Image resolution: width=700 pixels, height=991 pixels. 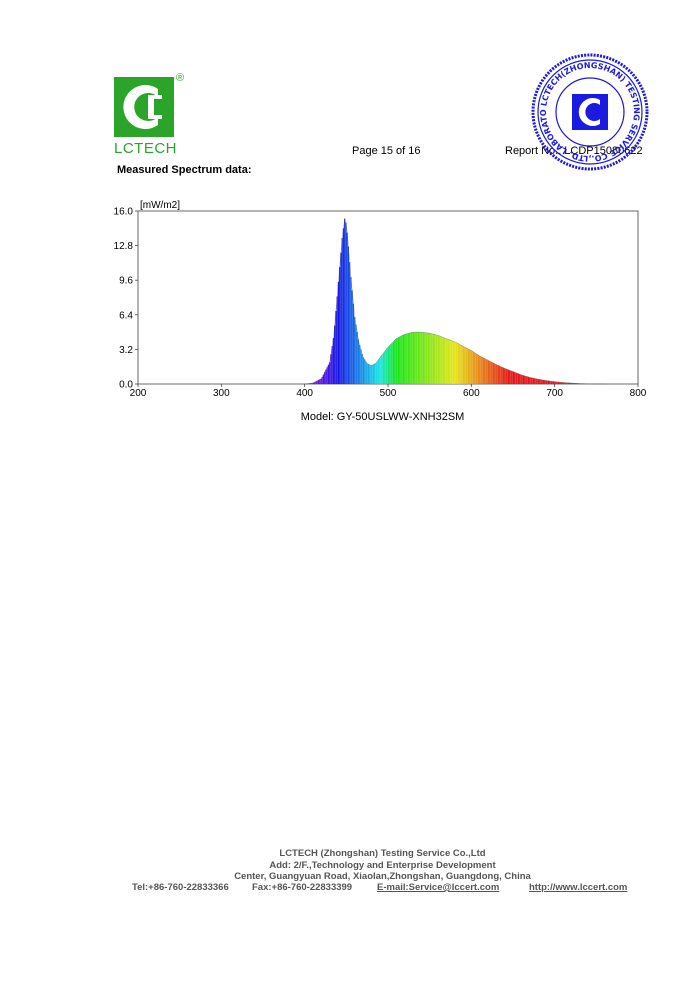 I want to click on y-tick-label: 16.0, so click(x=124, y=212).